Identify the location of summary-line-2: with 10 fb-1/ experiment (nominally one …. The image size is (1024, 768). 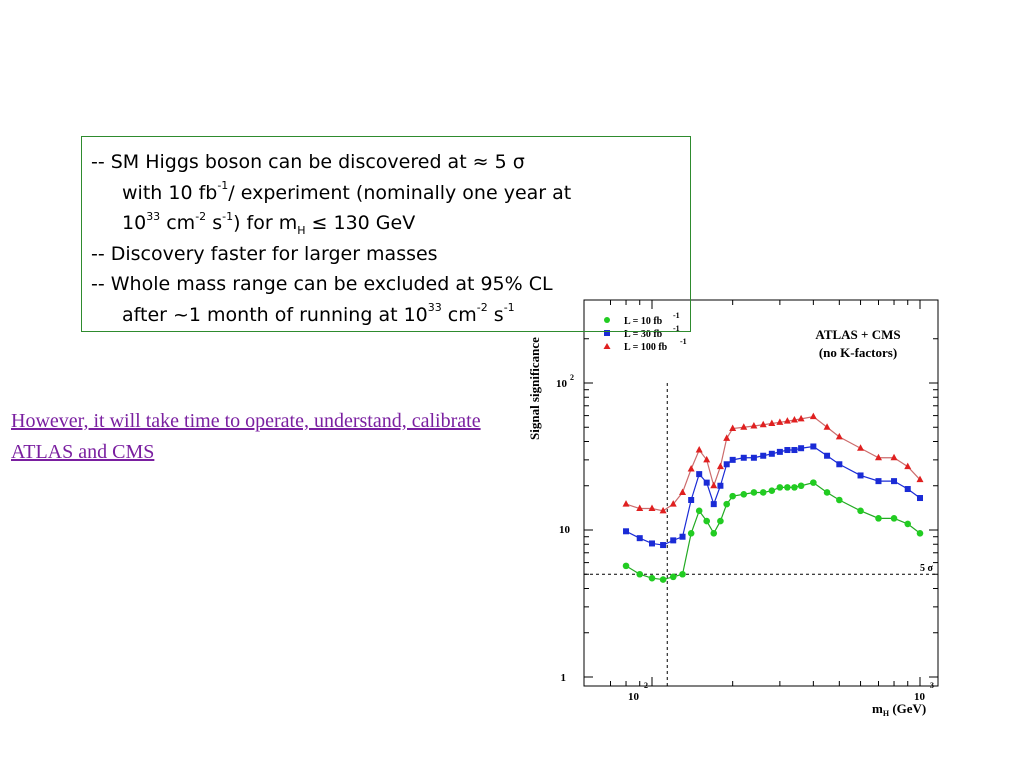
(347, 191).